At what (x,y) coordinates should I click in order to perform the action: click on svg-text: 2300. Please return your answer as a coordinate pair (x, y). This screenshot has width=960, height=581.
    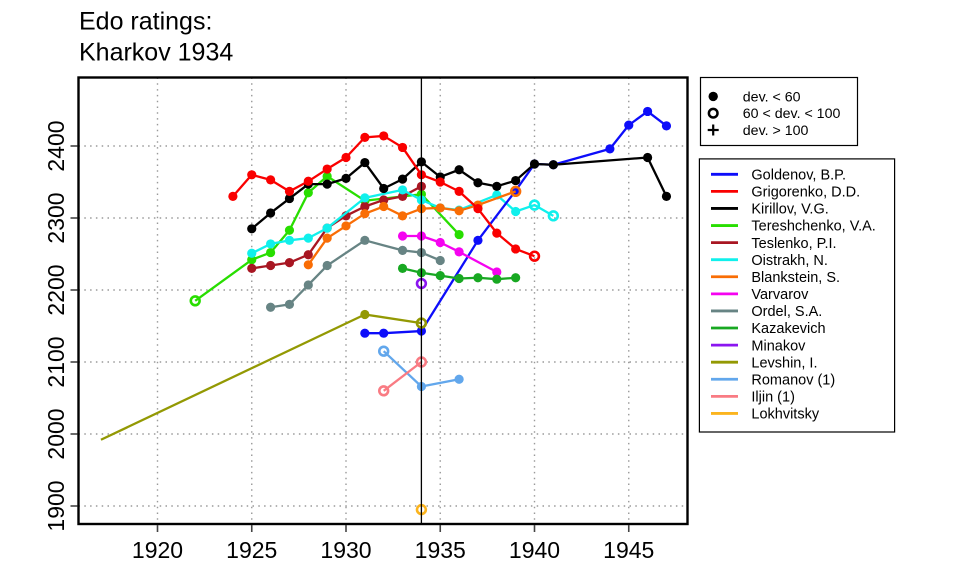
    Looking at the image, I should click on (56, 217).